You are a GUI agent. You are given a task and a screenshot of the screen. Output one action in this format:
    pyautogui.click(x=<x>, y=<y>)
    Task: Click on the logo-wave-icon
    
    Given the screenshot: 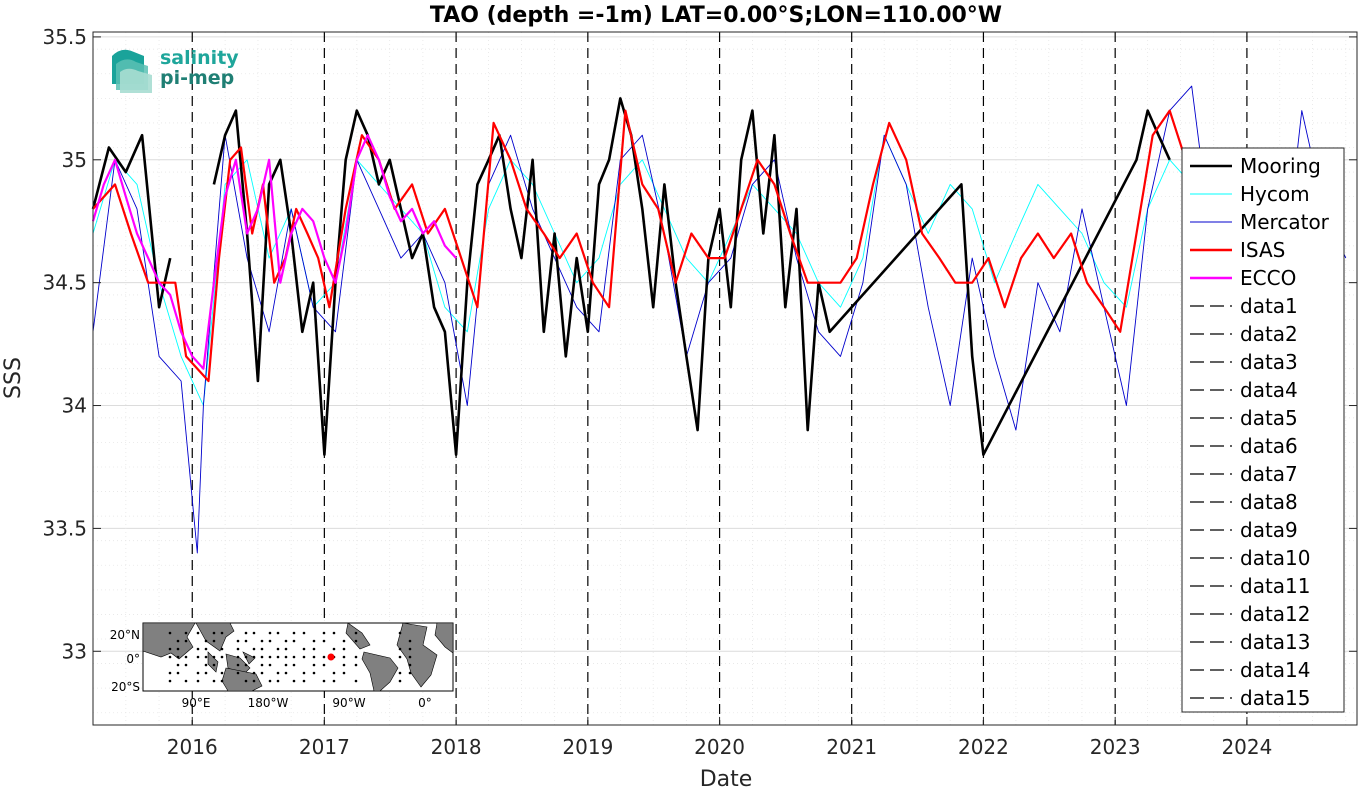 What is the action you would take?
    pyautogui.click(x=132, y=71)
    